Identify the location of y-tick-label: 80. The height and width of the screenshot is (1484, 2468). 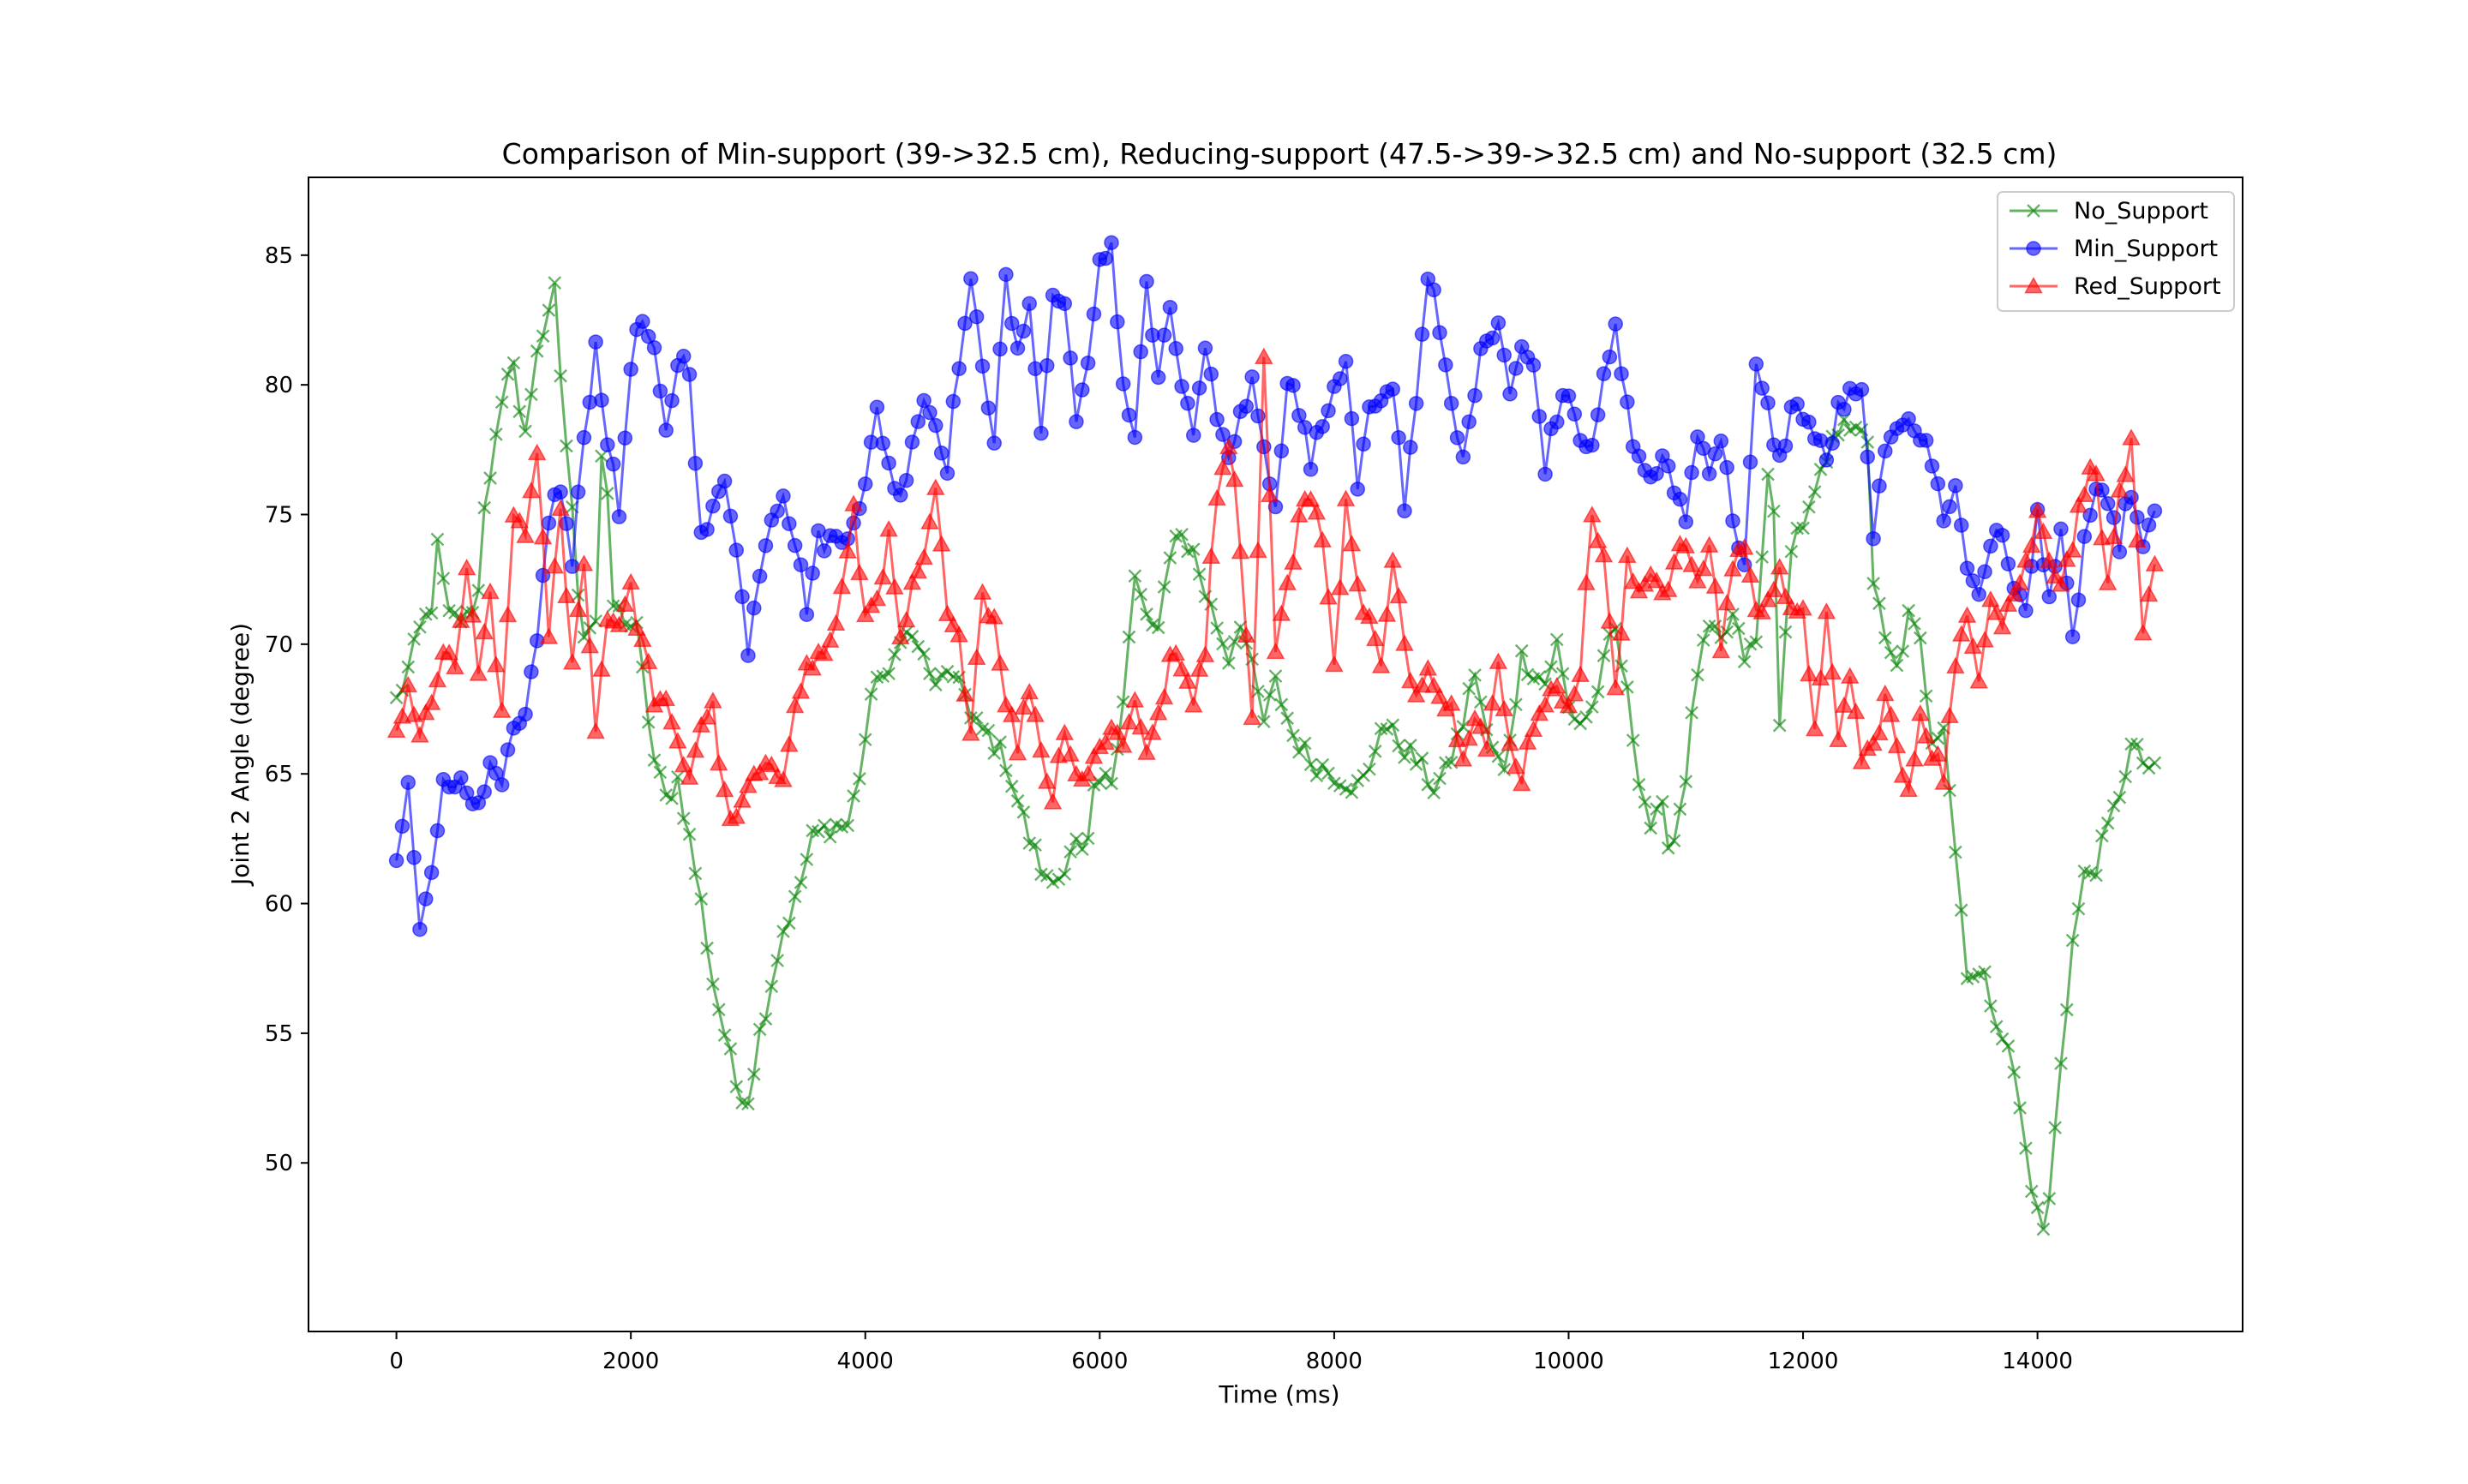
(279, 385).